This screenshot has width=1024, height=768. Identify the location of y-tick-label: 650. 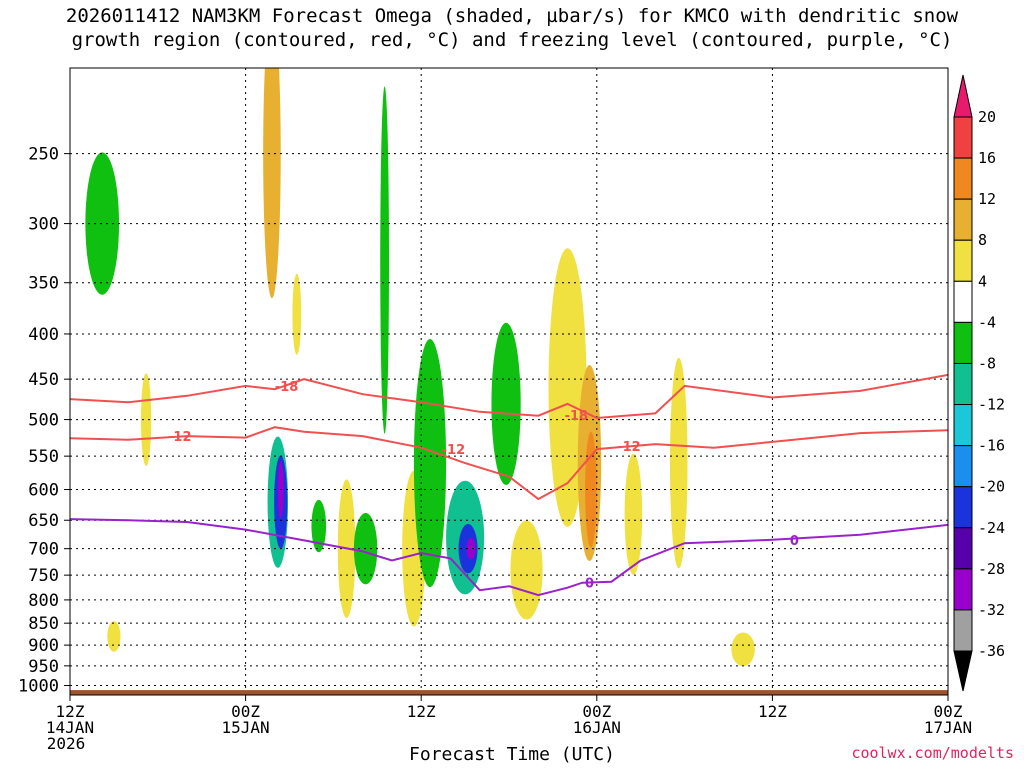
(43, 521).